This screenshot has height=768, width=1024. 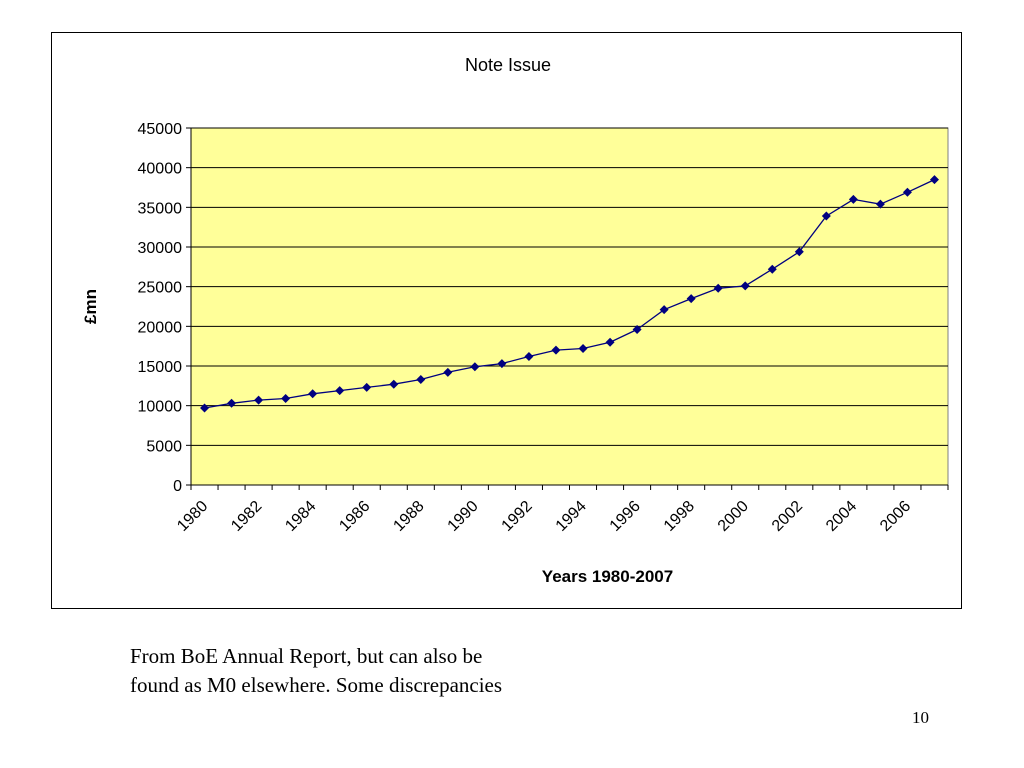 I want to click on x-tick-label: 2000, so click(x=733, y=516).